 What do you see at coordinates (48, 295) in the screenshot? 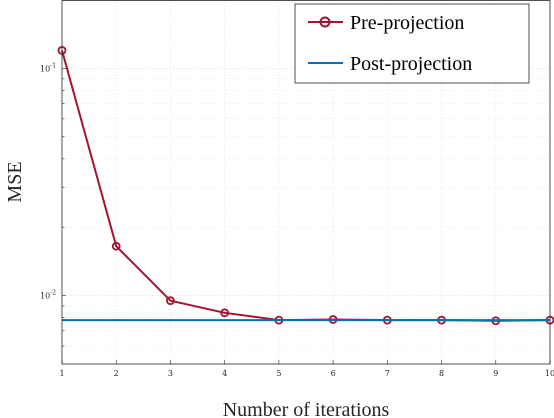
I see `y-tick-label: 10⁻²` at bounding box center [48, 295].